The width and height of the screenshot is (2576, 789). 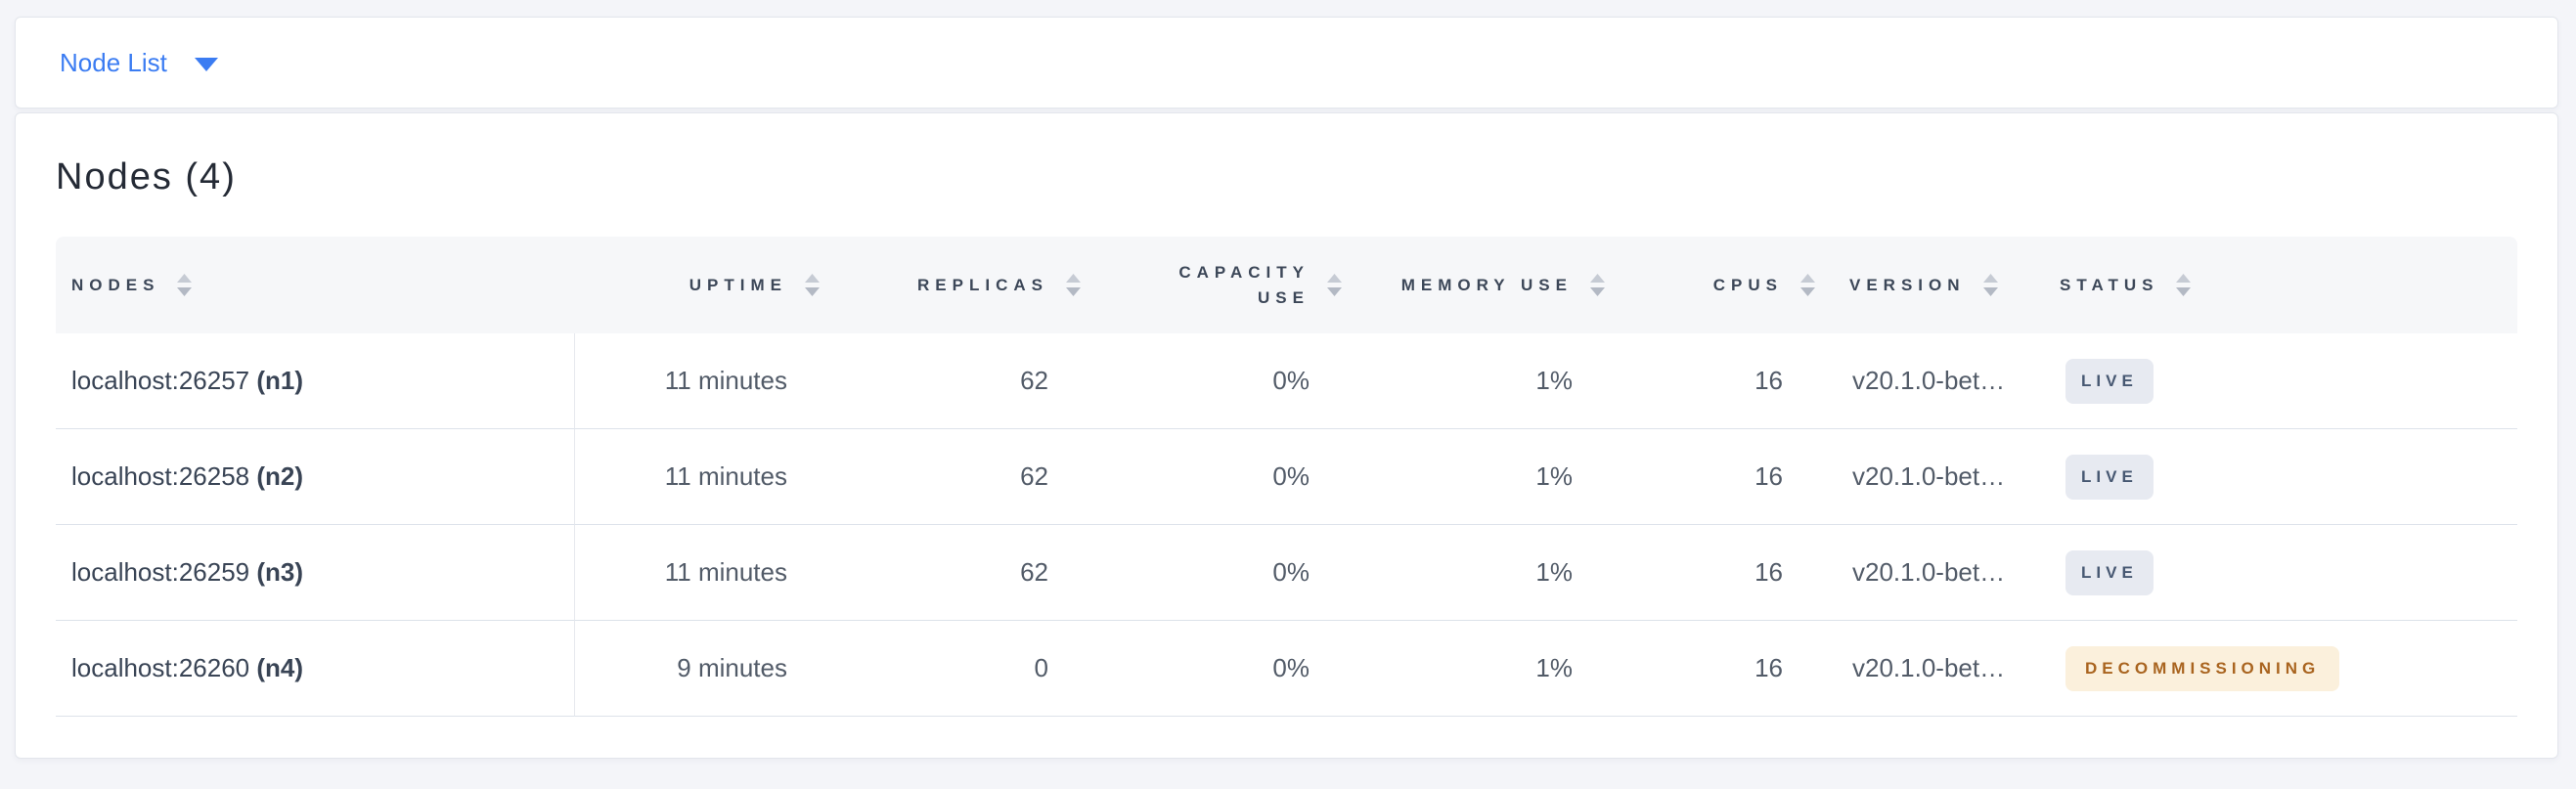 What do you see at coordinates (206, 64) in the screenshot?
I see `caret-down-icon` at bounding box center [206, 64].